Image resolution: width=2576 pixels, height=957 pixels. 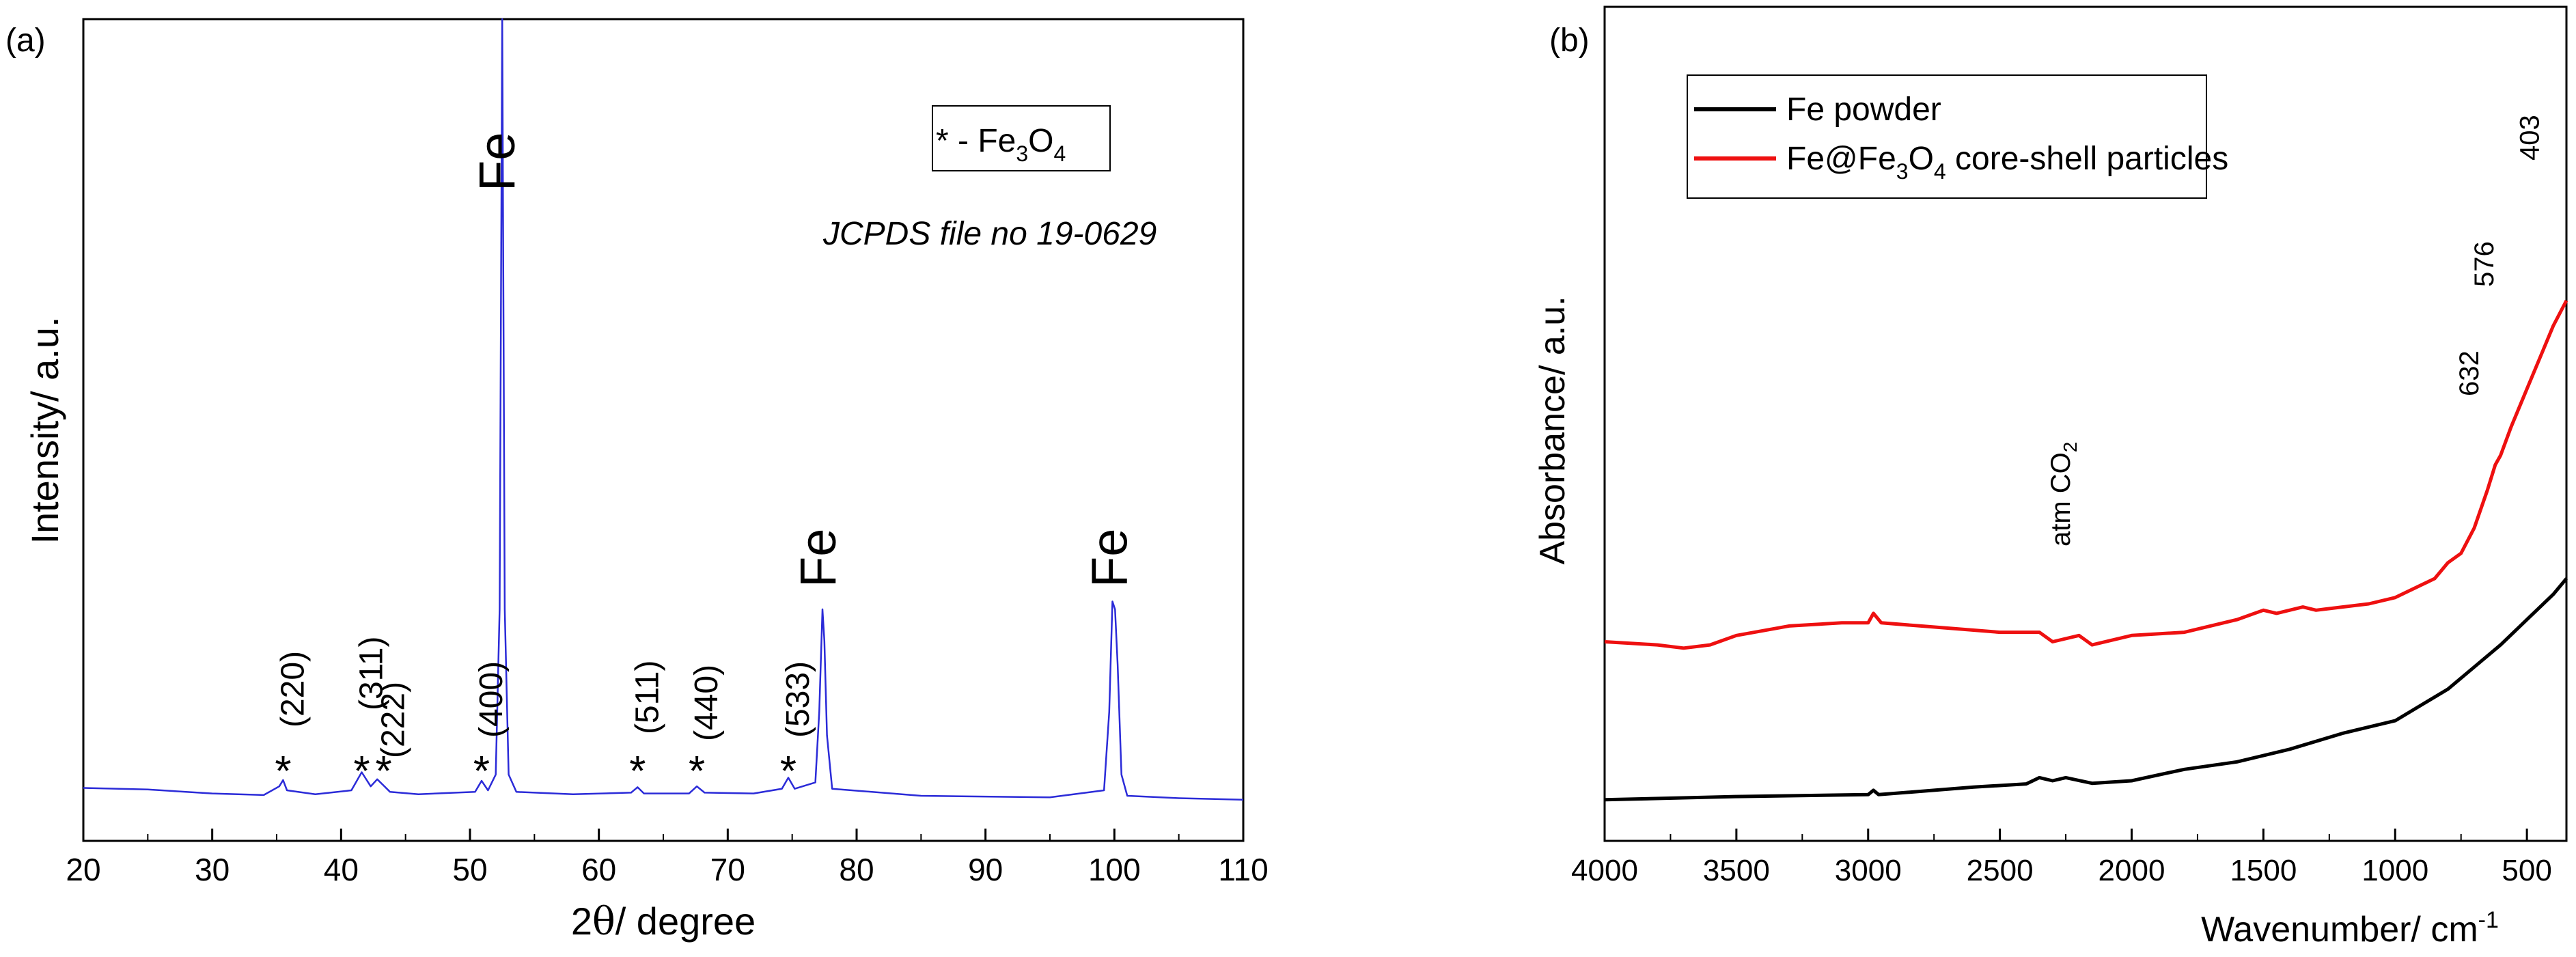 What do you see at coordinates (293, 689) in the screenshot?
I see `miller-index-label: (220)` at bounding box center [293, 689].